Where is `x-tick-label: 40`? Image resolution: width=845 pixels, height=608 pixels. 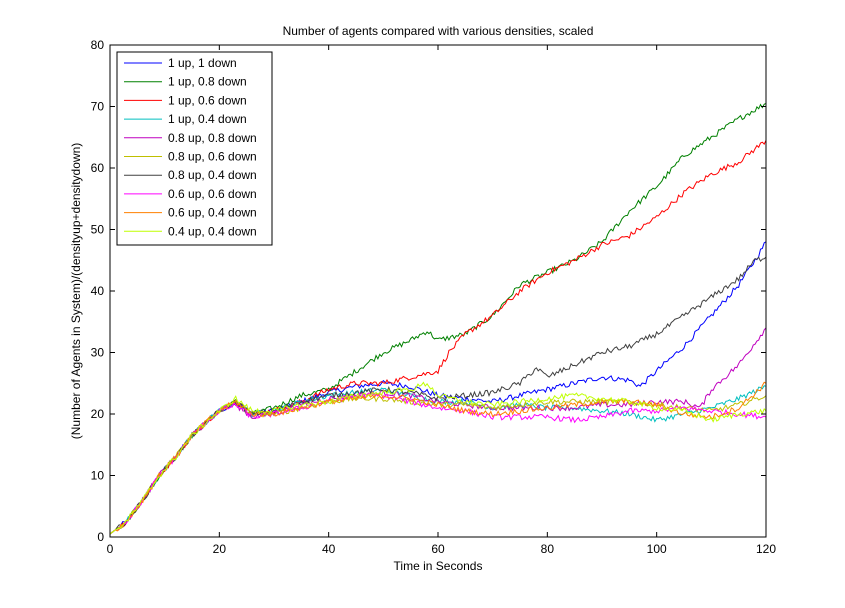 x-tick-label: 40 is located at coordinates (329, 549).